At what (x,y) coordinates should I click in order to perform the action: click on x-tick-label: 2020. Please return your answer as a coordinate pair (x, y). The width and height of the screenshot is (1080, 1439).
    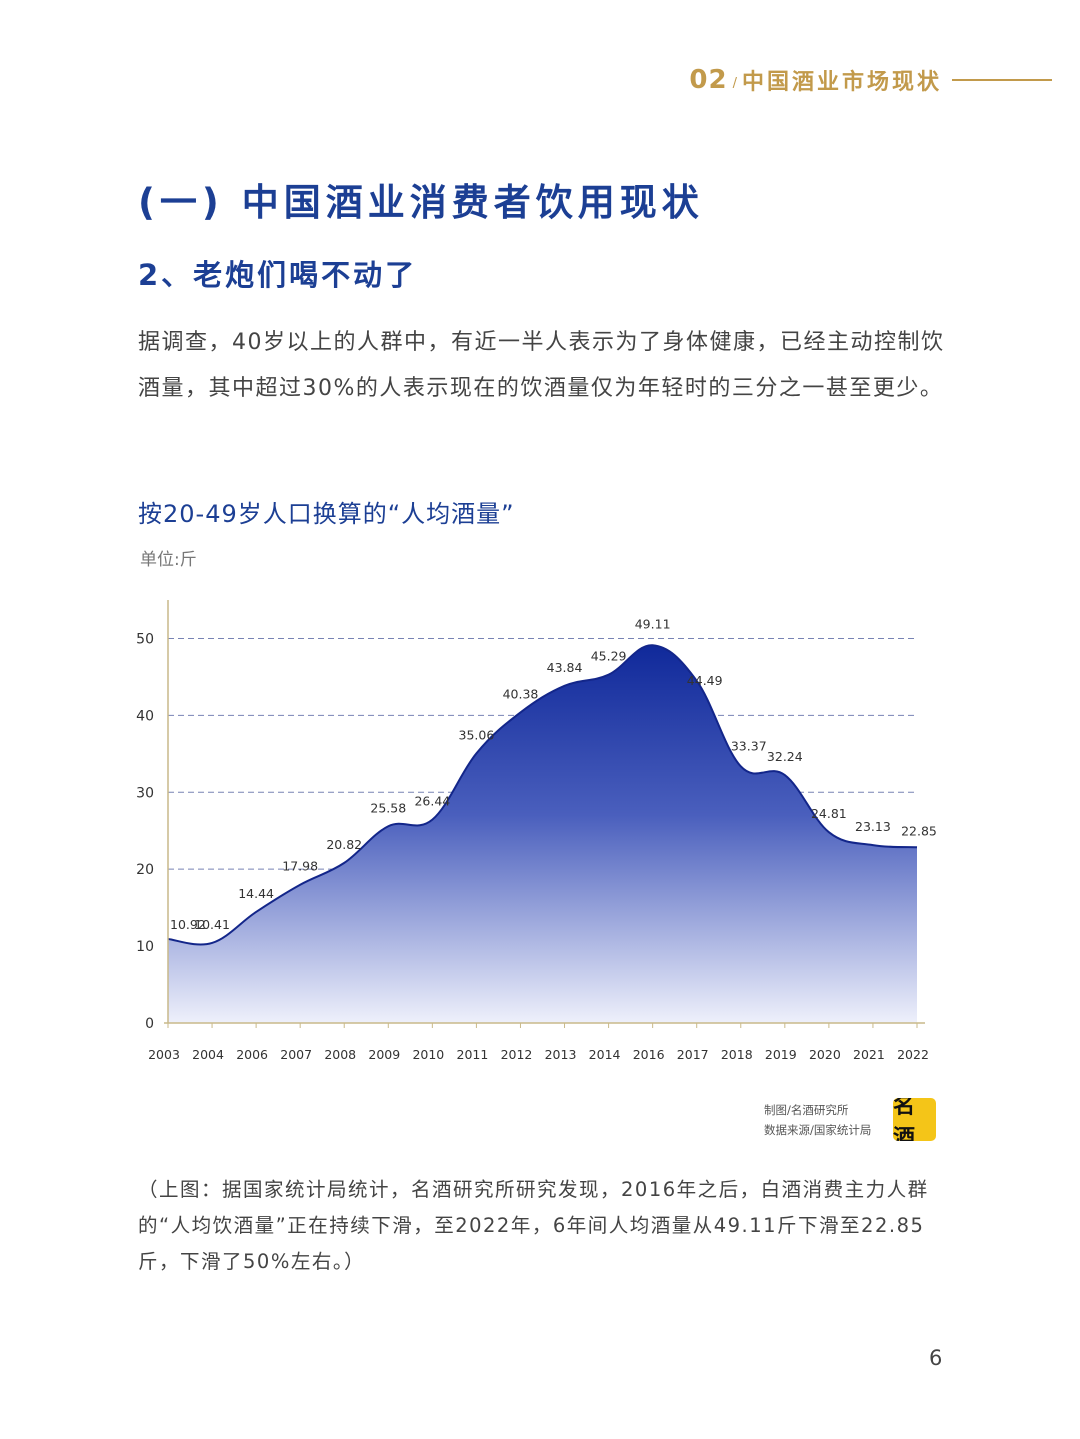
    Looking at the image, I should click on (825, 1054).